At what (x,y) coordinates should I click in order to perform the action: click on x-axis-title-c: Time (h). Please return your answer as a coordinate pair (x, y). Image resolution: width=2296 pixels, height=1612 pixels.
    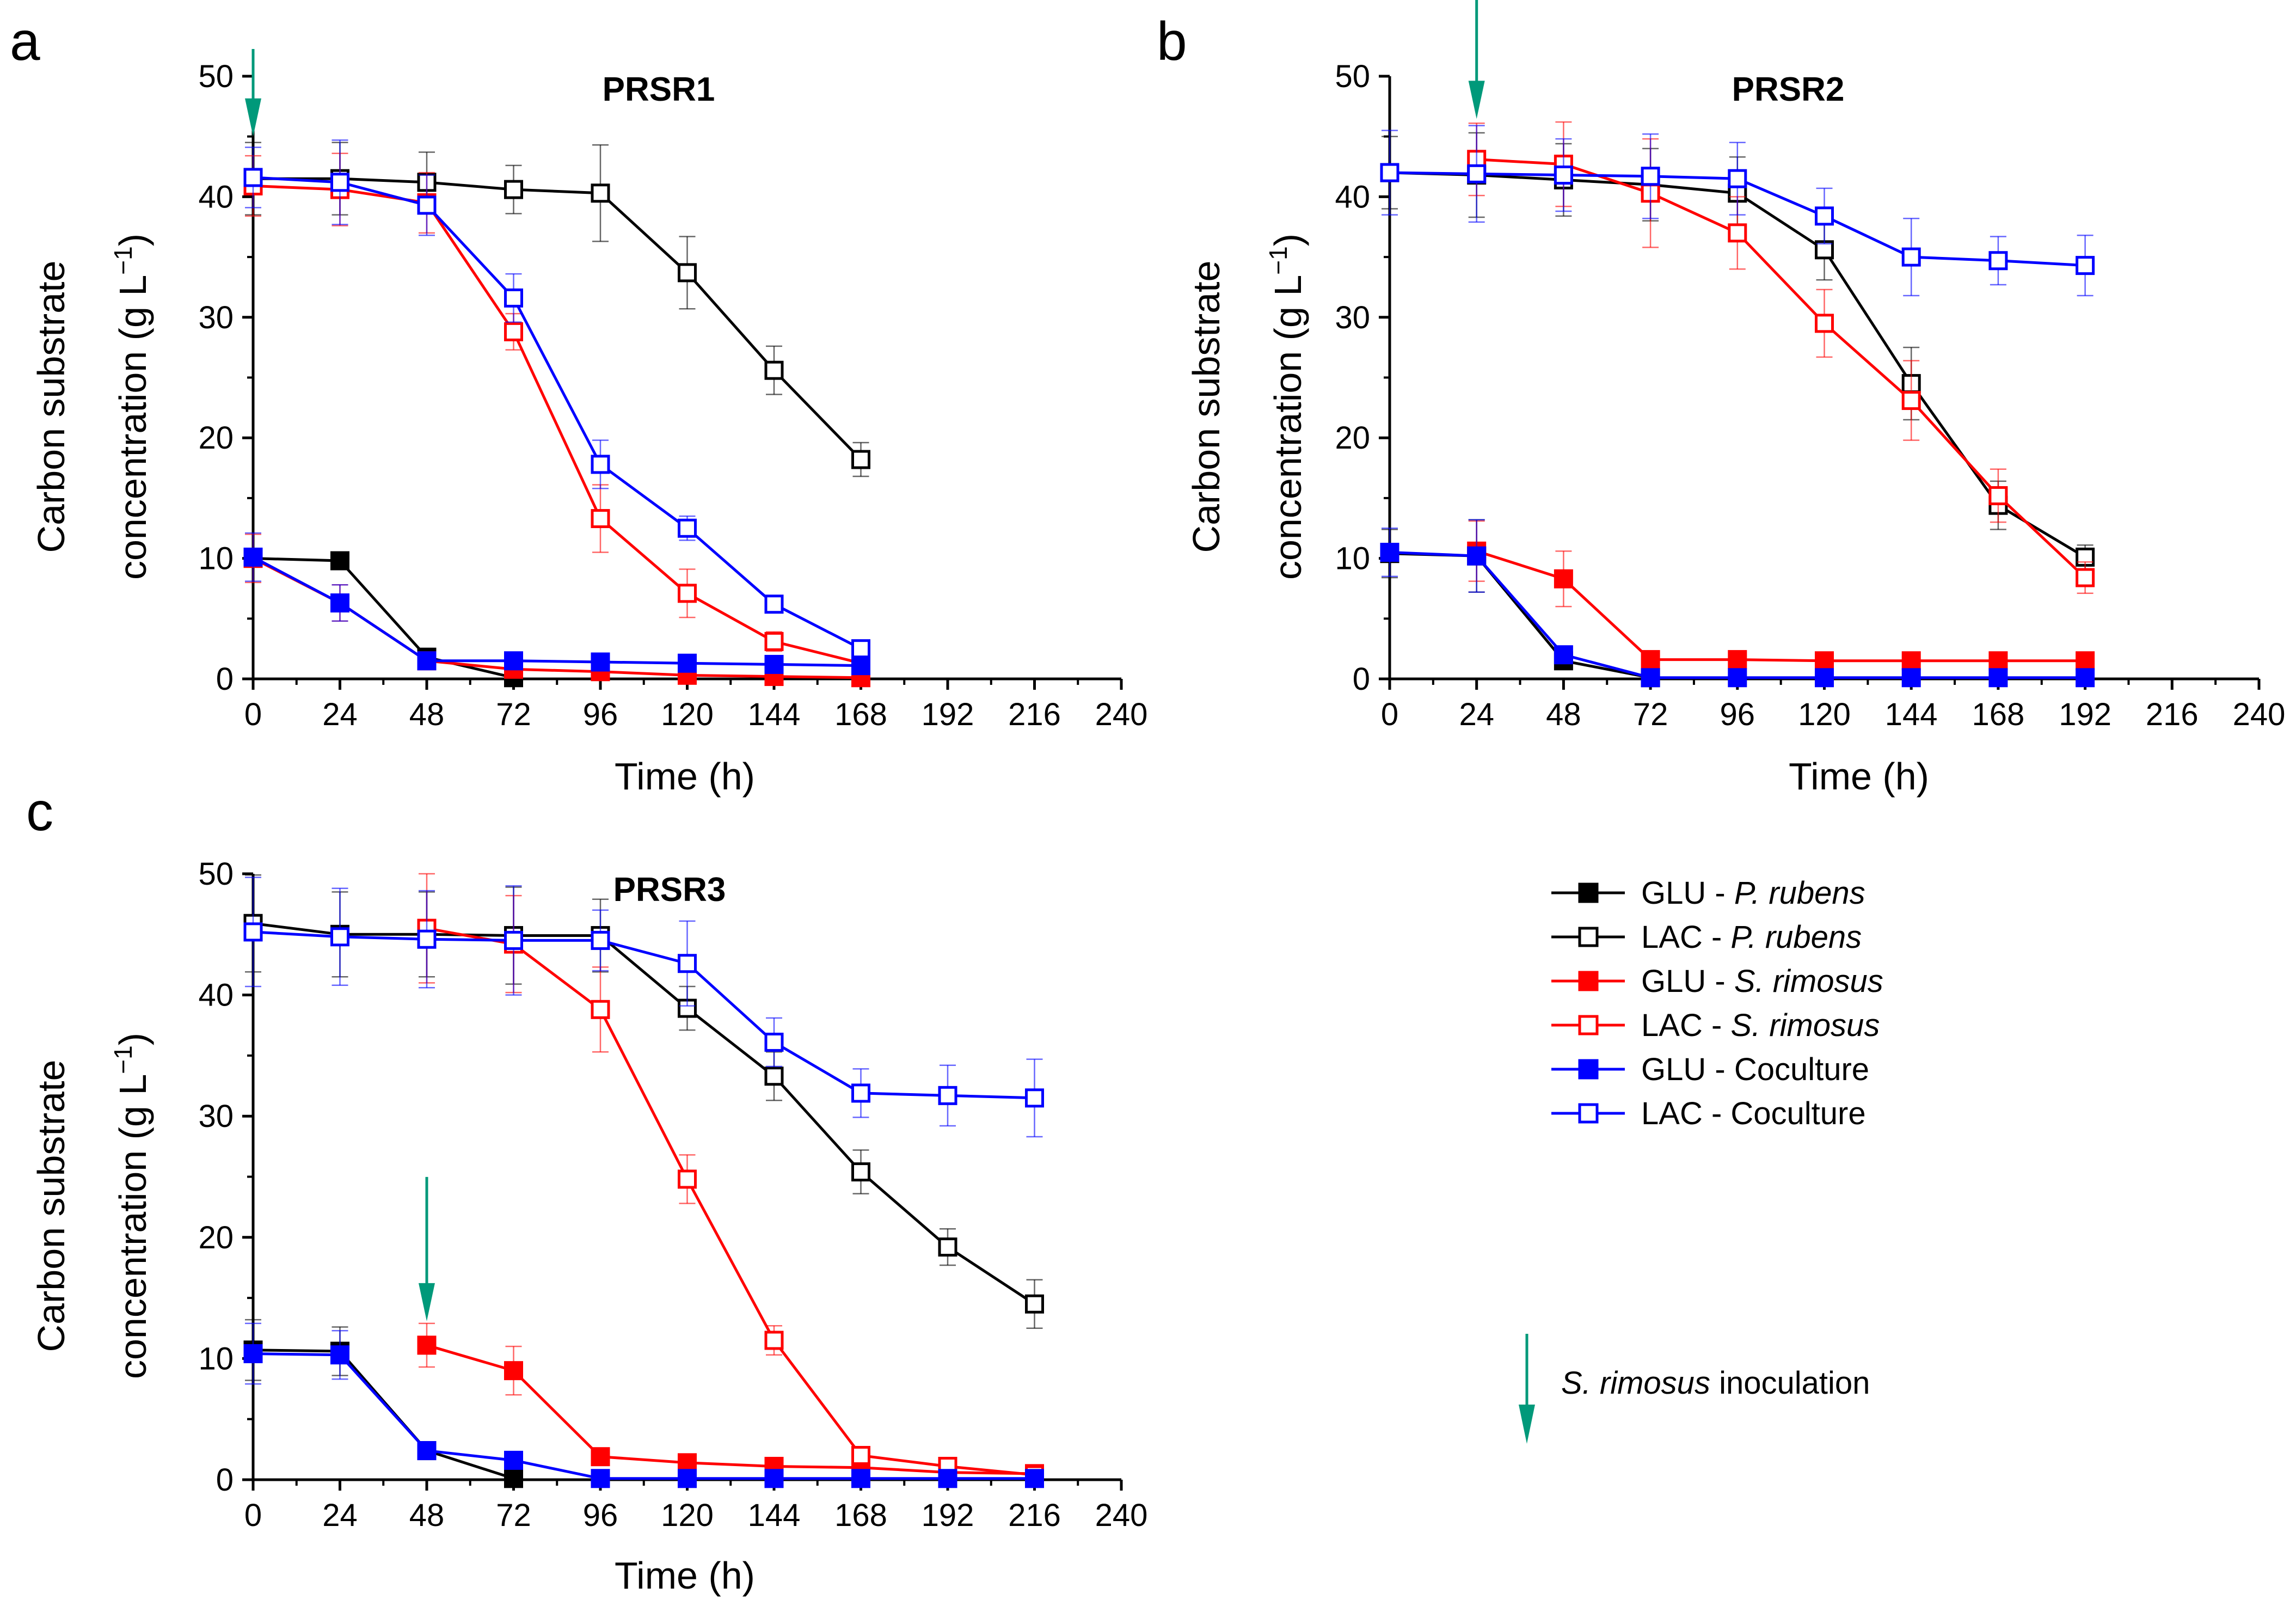
    Looking at the image, I should click on (685, 1575).